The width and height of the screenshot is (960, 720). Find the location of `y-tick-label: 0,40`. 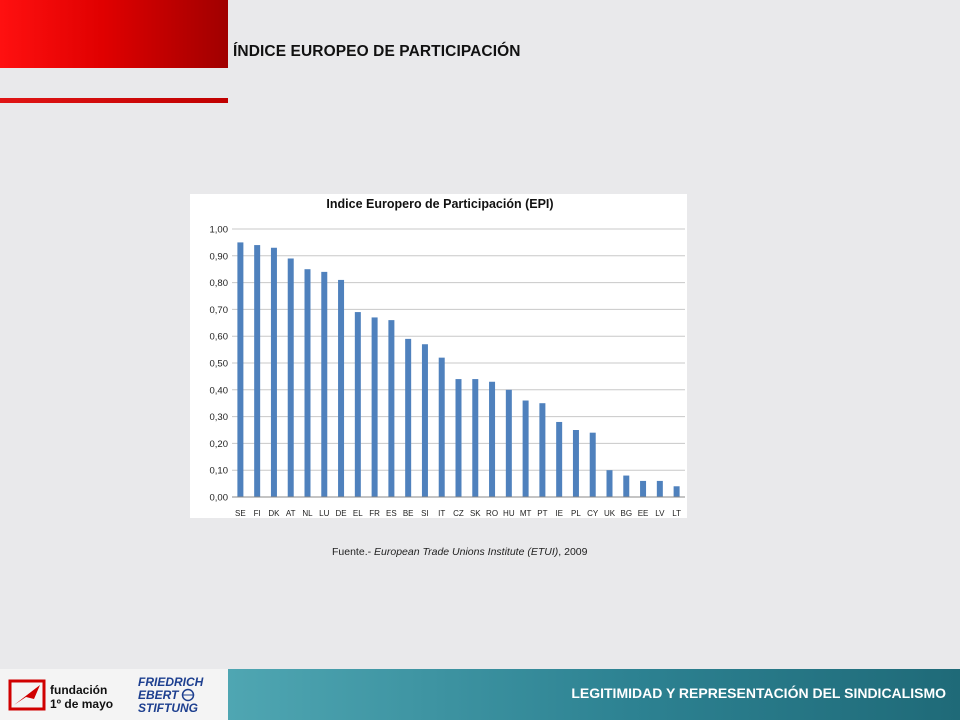

y-tick-label: 0,40 is located at coordinates (219, 390).